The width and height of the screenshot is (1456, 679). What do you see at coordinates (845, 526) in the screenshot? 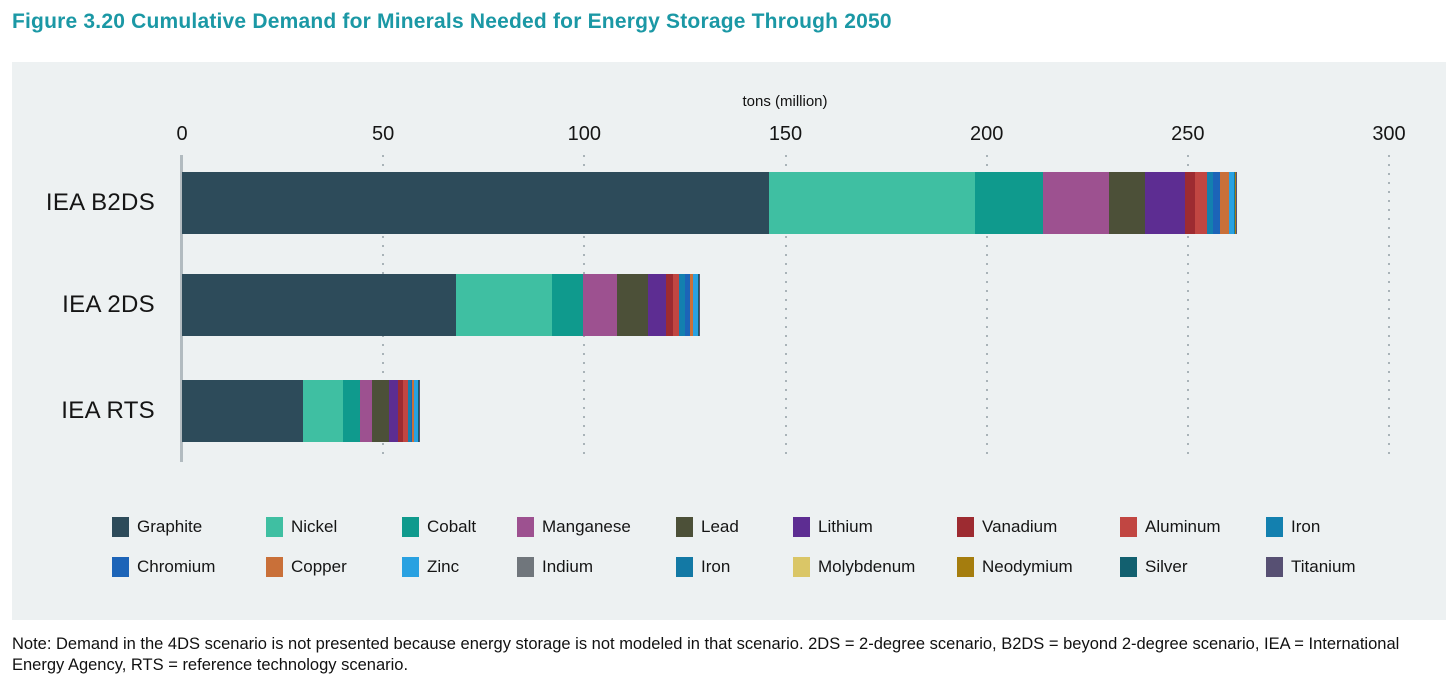
I see `legend-label: Lithium` at bounding box center [845, 526].